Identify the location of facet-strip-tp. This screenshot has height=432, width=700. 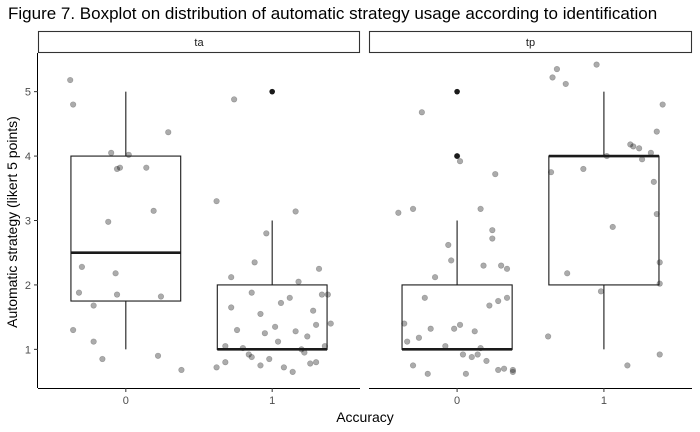
(530, 42).